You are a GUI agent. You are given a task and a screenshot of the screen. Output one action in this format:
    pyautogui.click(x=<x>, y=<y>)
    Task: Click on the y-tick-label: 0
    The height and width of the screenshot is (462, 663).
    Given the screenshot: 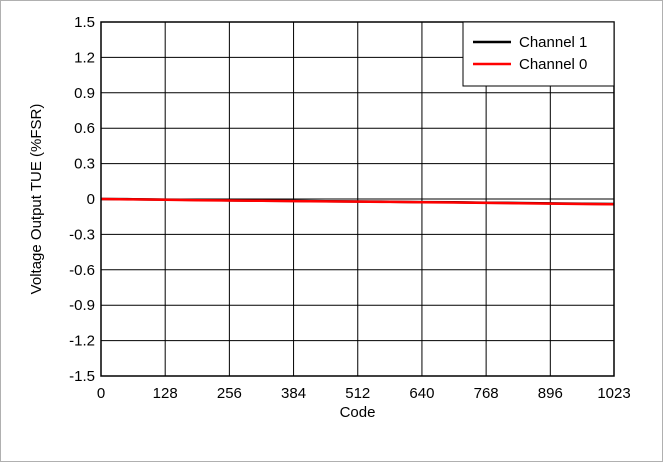 What is the action you would take?
    pyautogui.click(x=91, y=199)
    